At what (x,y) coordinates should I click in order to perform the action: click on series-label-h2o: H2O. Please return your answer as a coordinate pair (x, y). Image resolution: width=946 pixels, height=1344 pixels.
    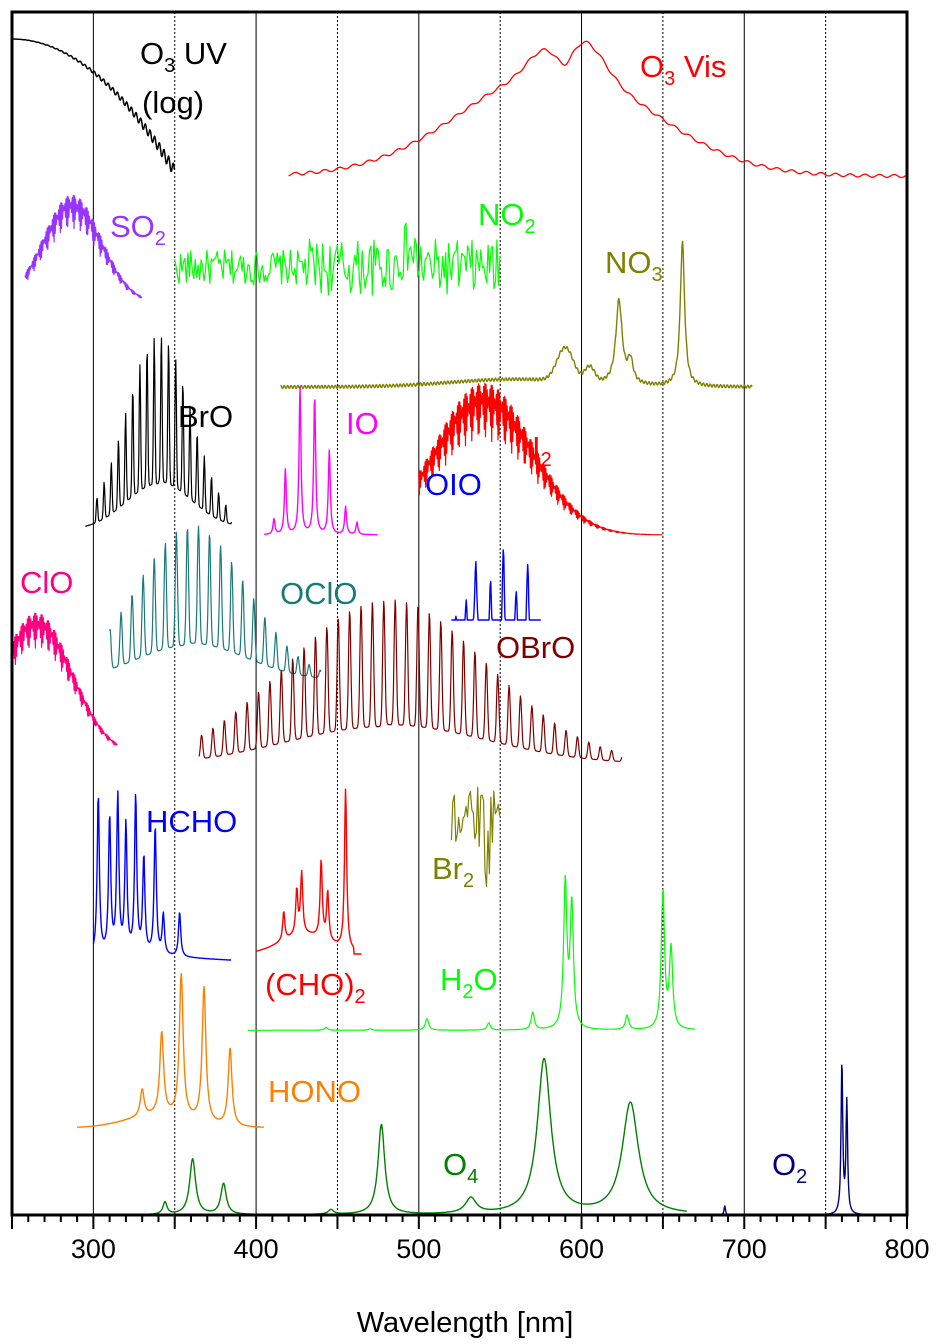
    Looking at the image, I should click on (469, 982).